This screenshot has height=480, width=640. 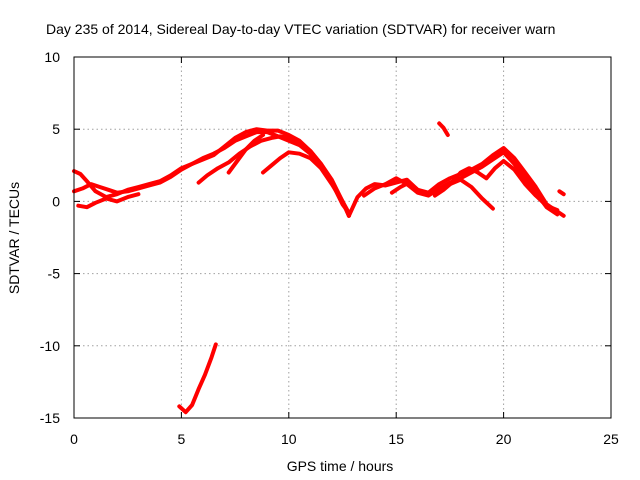 What do you see at coordinates (504, 439) in the screenshot?
I see `x-tick-label: 20` at bounding box center [504, 439].